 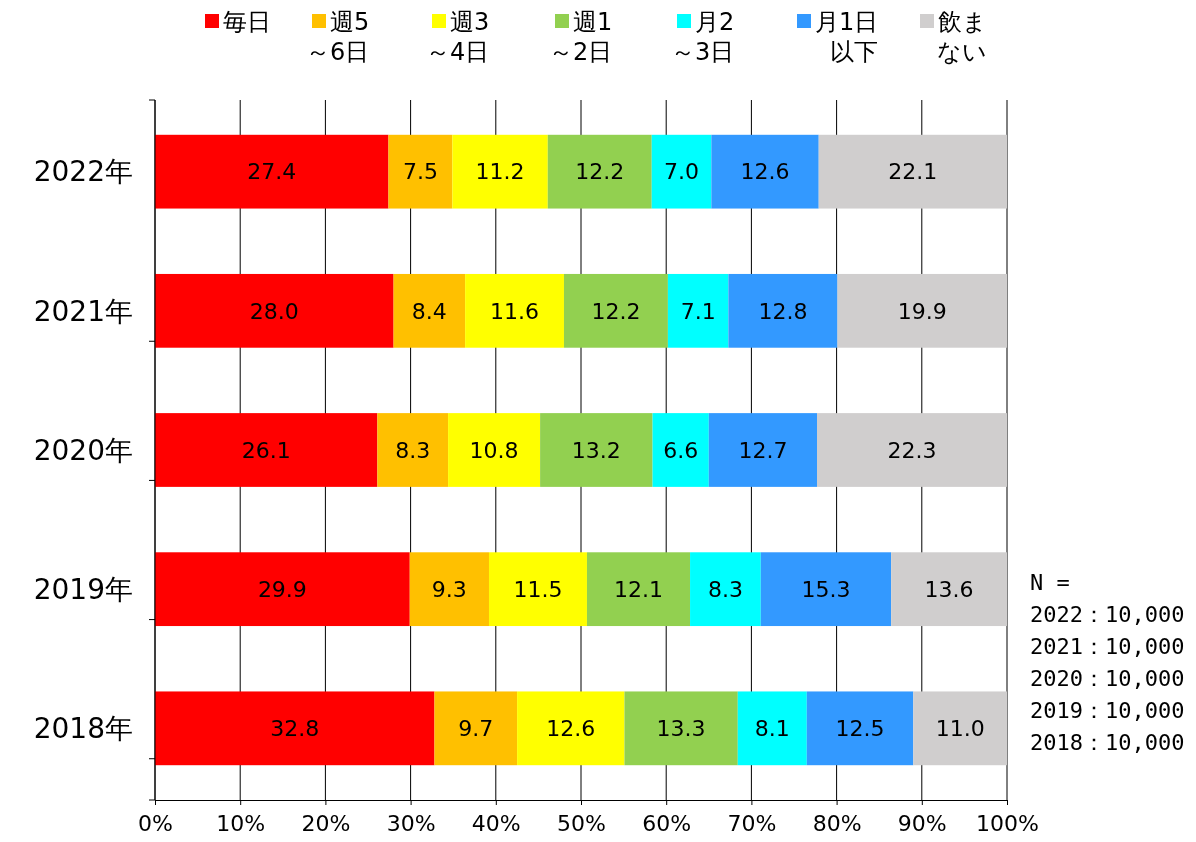 I want to click on y-tick-label: 2021年, so click(x=83, y=311).